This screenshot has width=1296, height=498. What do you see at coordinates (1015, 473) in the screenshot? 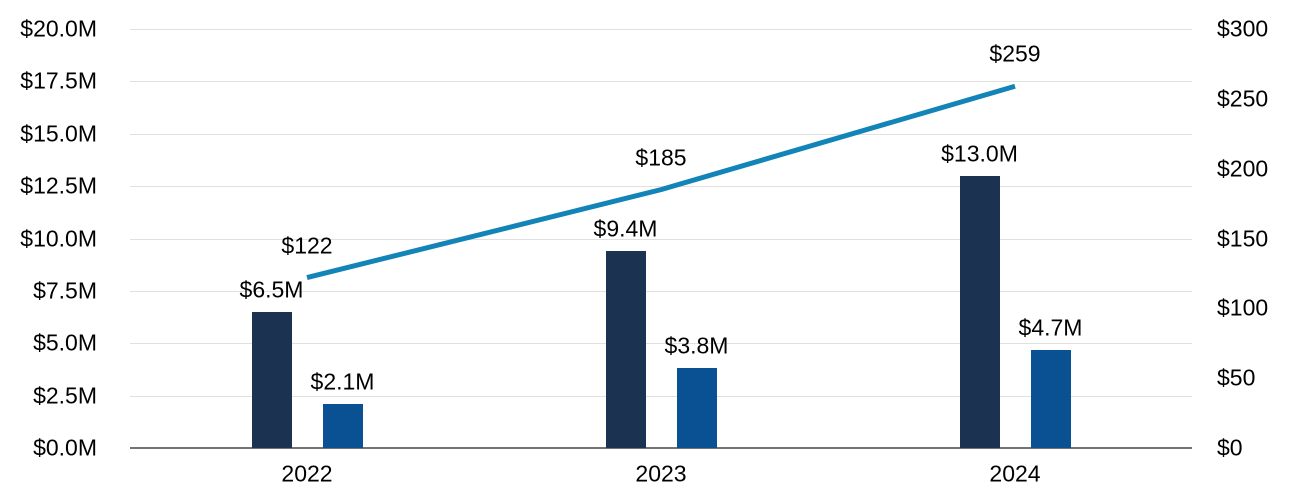
I see `x-axis-category-label: 2024` at bounding box center [1015, 473].